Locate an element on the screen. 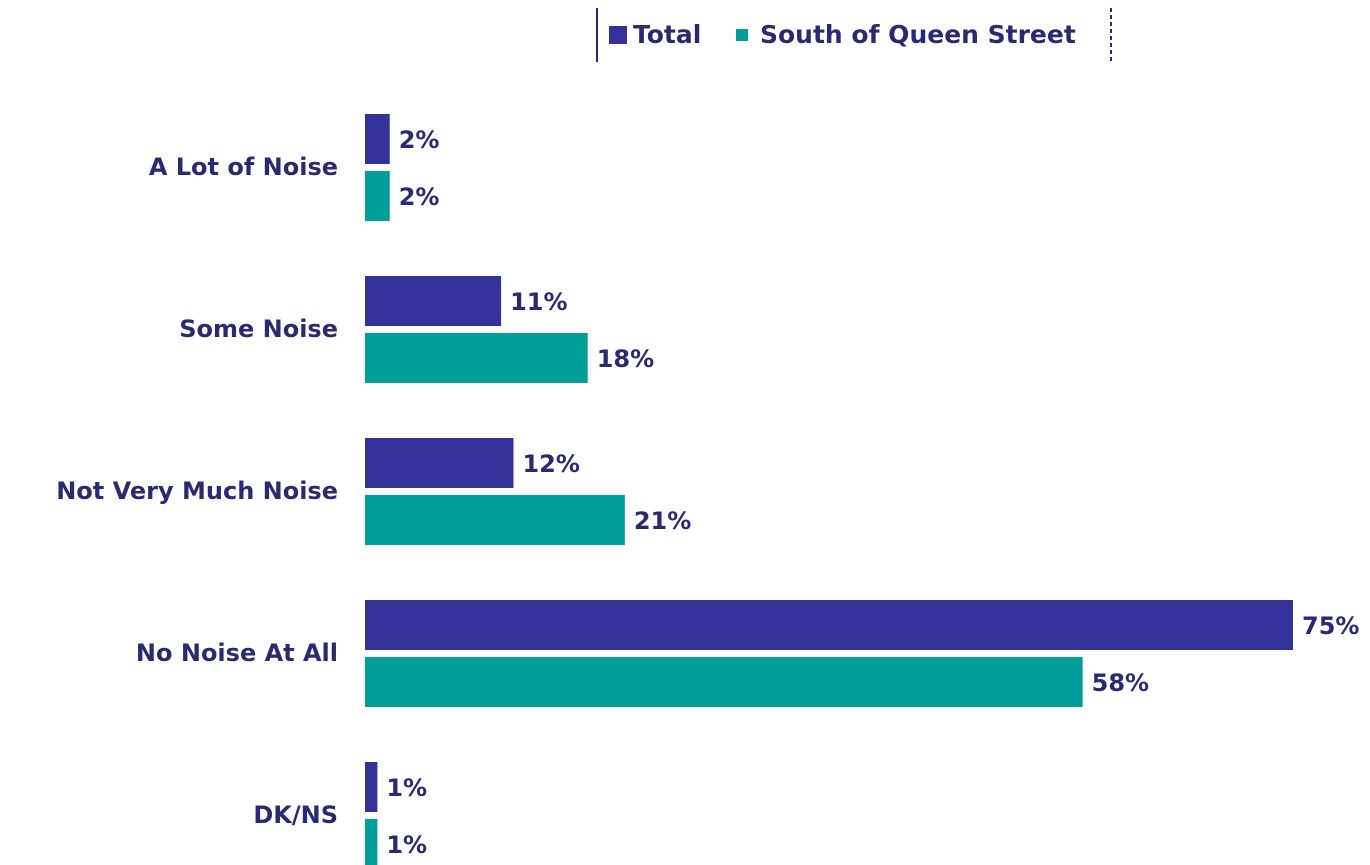 Image resolution: width=1370 pixels, height=865 pixels. value-label: 58% is located at coordinates (1120, 683).